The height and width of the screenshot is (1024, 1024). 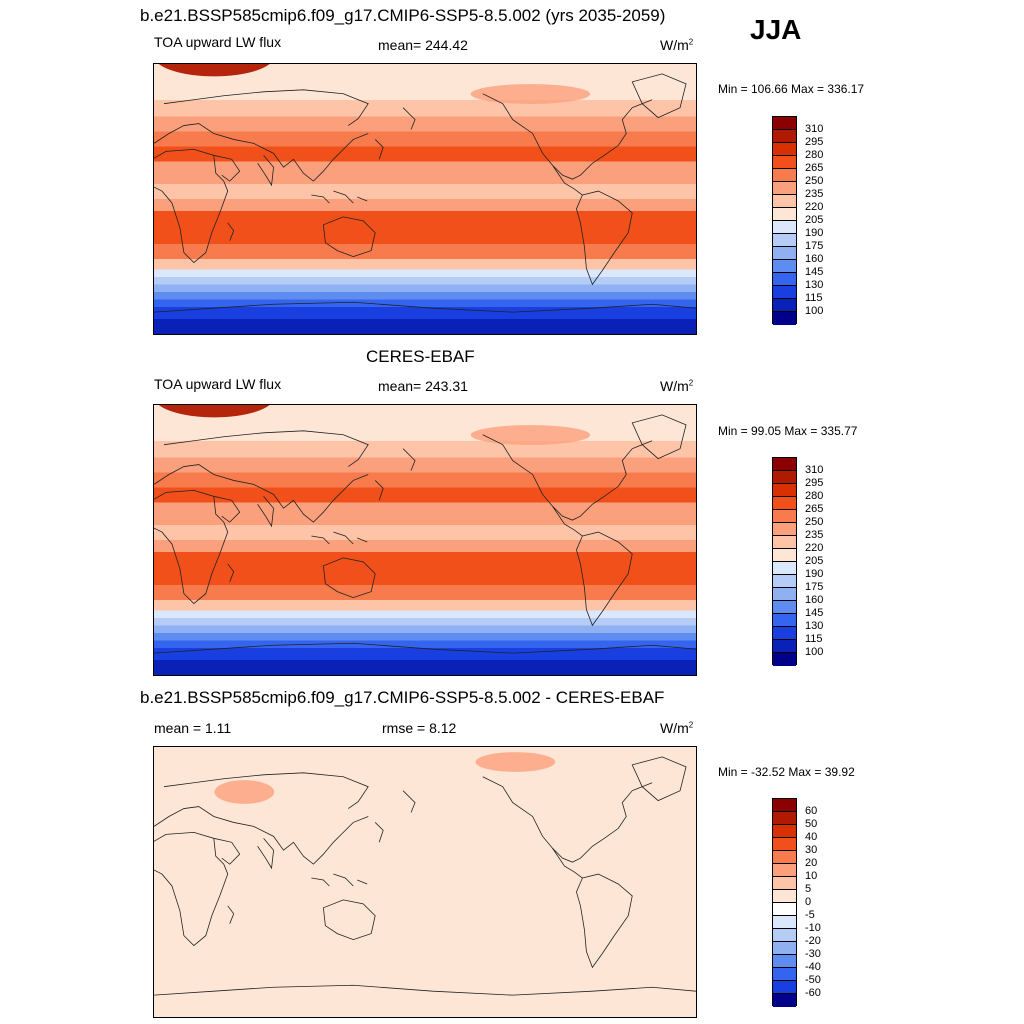 What do you see at coordinates (677, 386) in the screenshot?
I see `panel-2-units: W/m2` at bounding box center [677, 386].